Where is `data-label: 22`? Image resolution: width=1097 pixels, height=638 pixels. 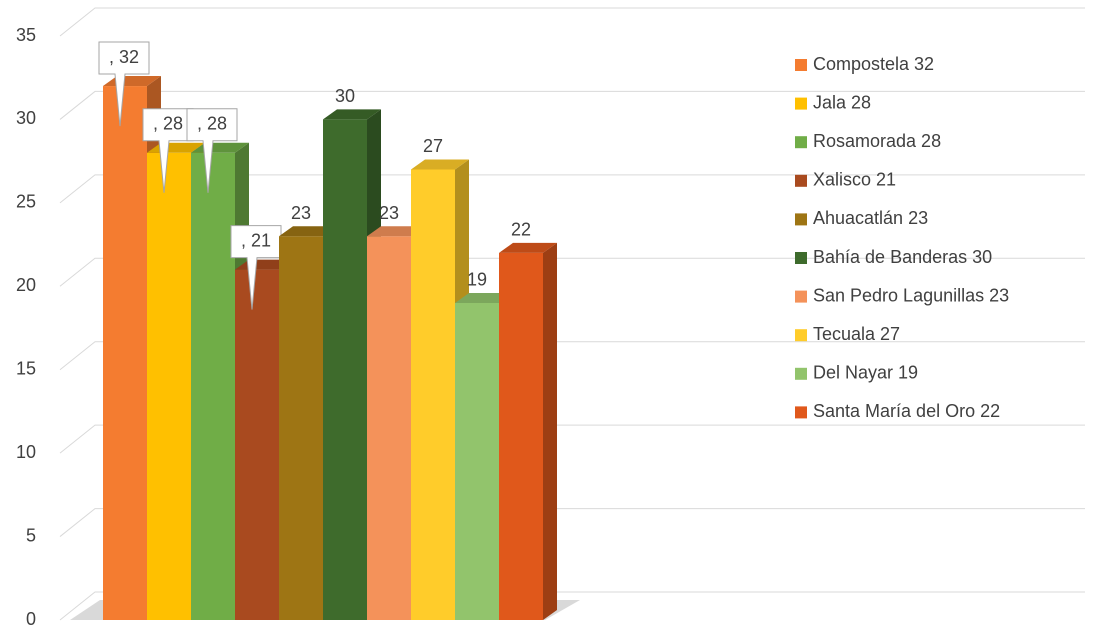 data-label: 22 is located at coordinates (521, 230).